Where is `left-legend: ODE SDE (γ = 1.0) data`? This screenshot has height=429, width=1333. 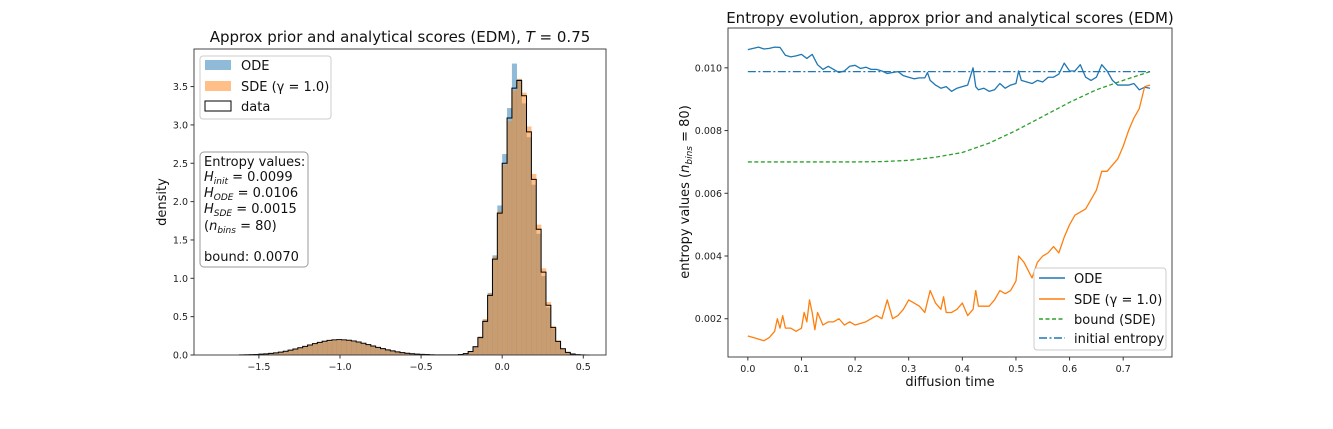
left-legend: ODE SDE (γ = 1.0) data is located at coordinates (265, 87).